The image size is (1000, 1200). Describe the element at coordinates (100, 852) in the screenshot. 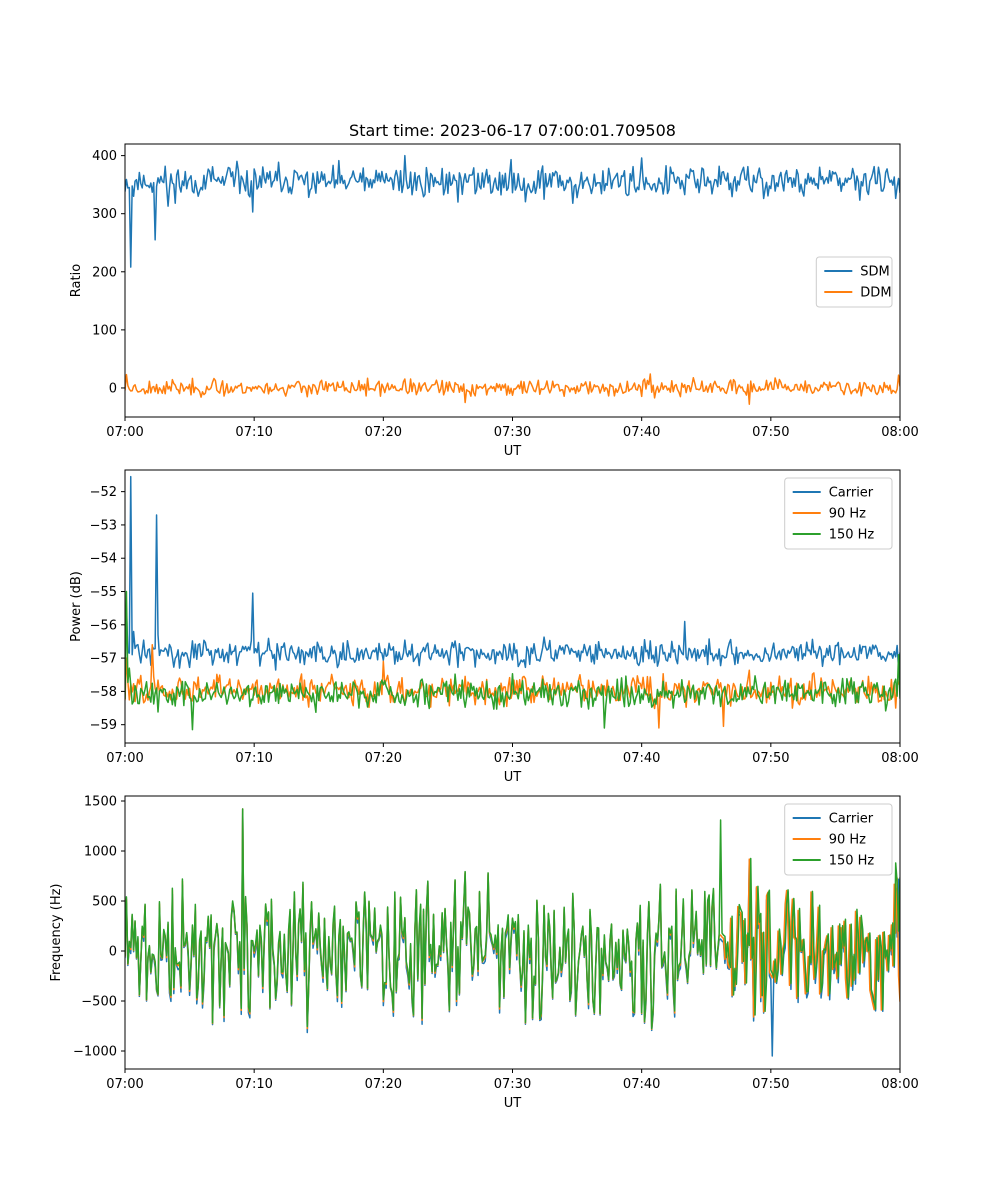

I see `y-tick-label: 1000` at that location.